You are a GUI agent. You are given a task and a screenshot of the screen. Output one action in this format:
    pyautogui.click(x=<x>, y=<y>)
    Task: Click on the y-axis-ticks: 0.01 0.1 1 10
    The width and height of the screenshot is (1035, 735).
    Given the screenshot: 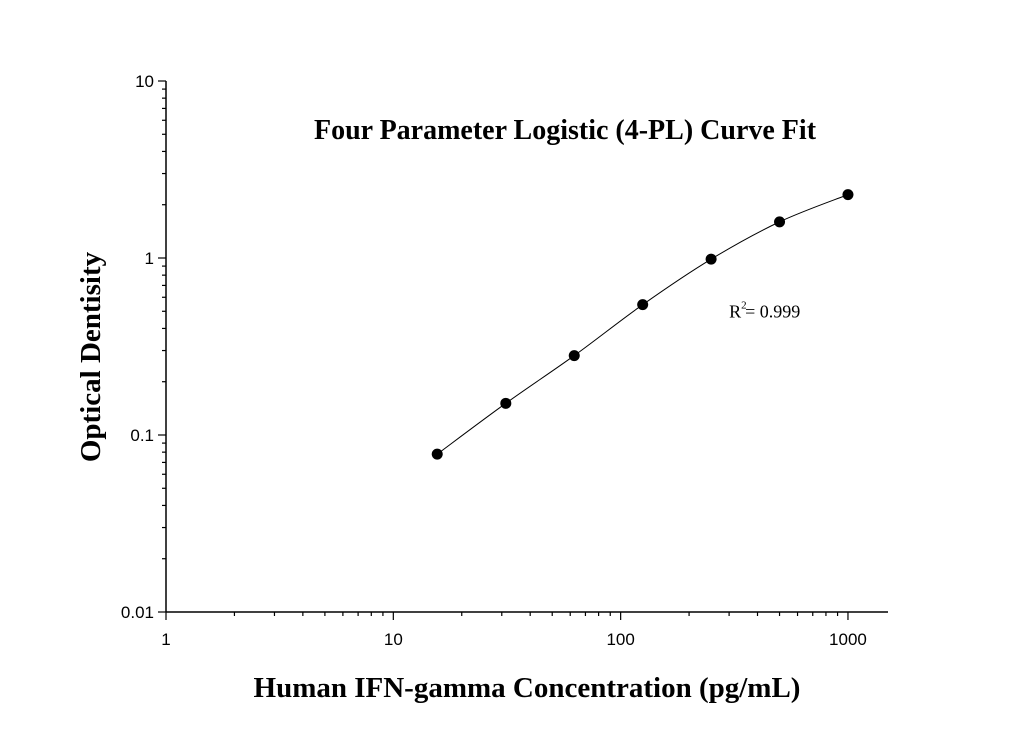 What is the action you would take?
    pyautogui.click(x=143, y=347)
    